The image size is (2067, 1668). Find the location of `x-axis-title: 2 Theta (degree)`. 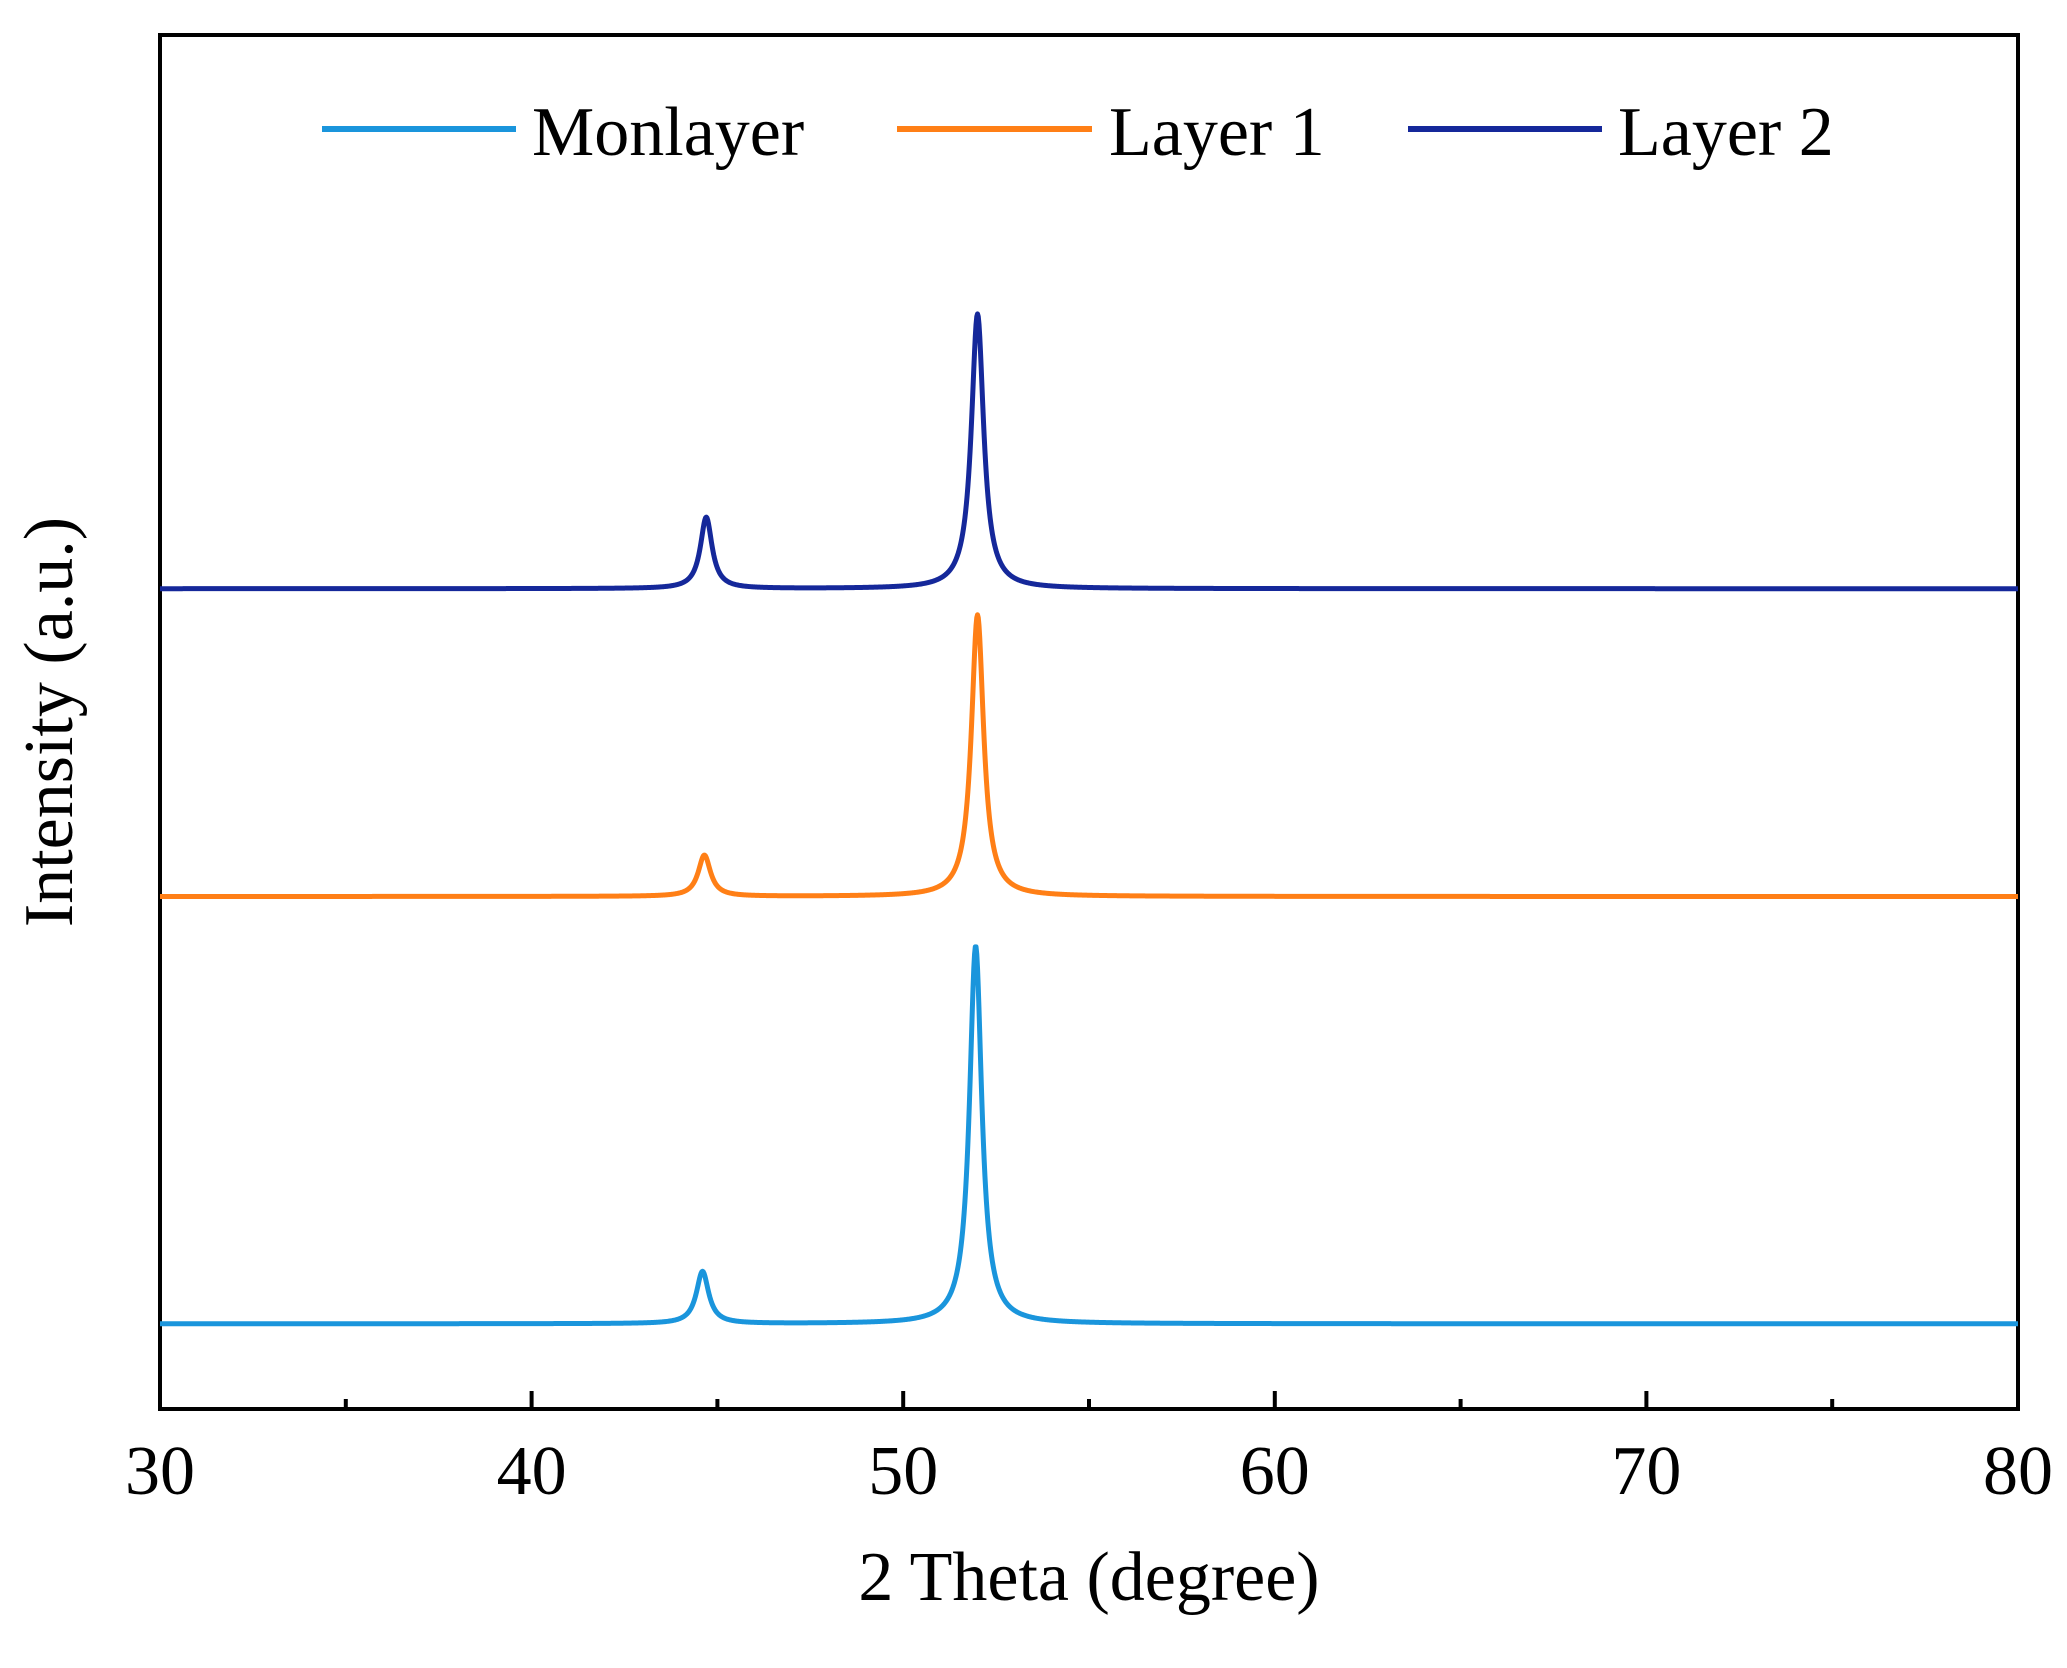

x-axis-title: 2 Theta (degree) is located at coordinates (1088, 1577).